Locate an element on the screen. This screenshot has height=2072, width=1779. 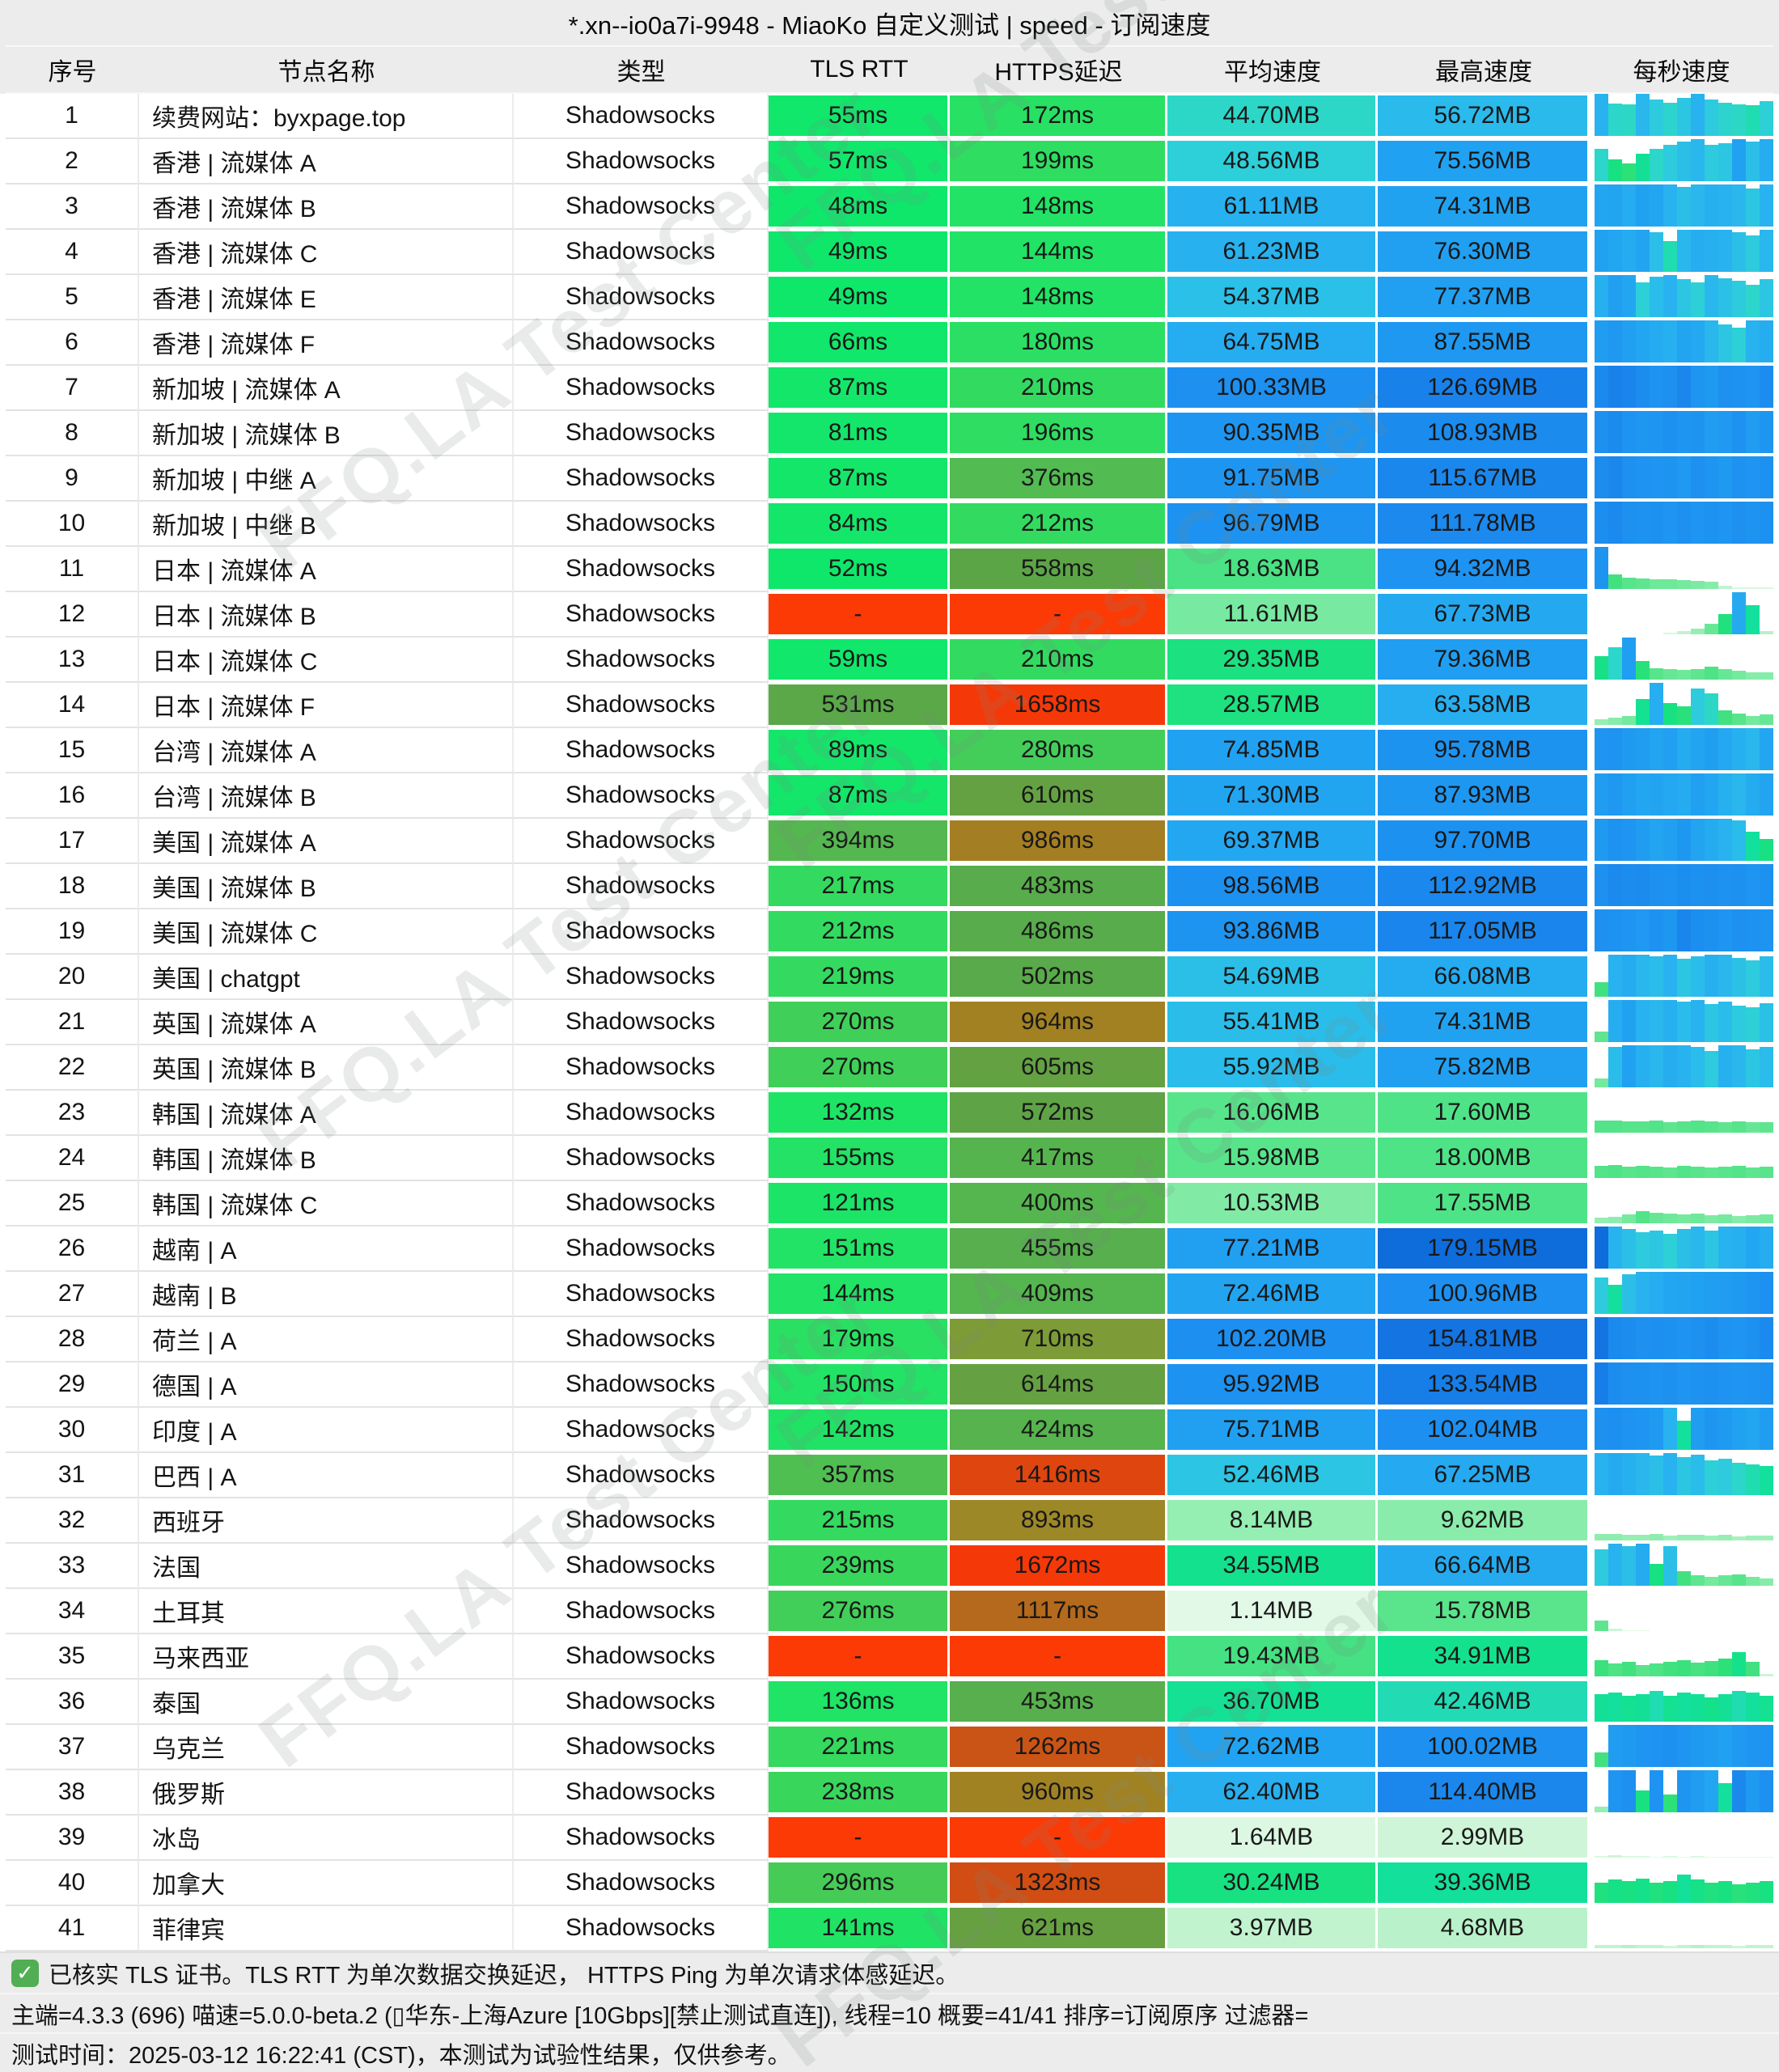
cell-avg-speed: 90.35MB is located at coordinates (1272, 434).